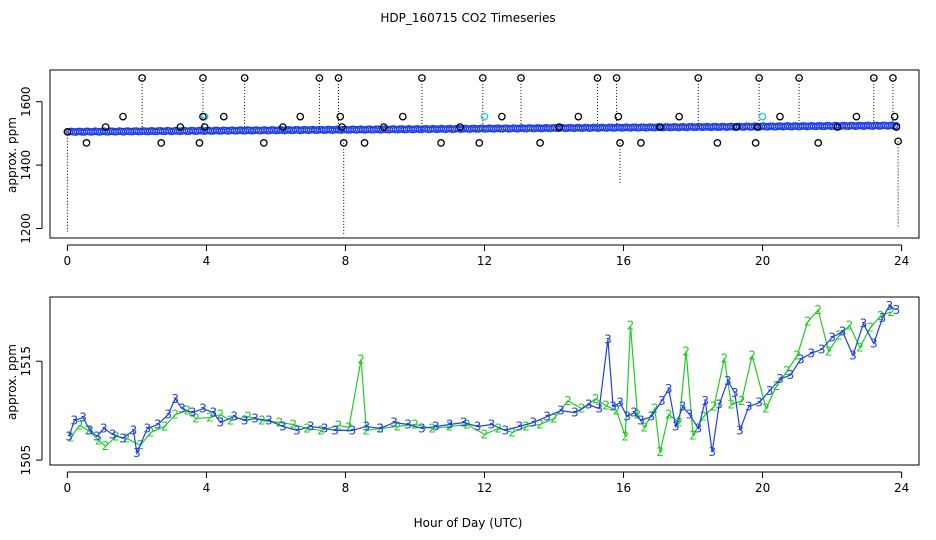 The height and width of the screenshot is (540, 936). I want to click on bottom-y-axis-label: approx. ppm, so click(12, 382).